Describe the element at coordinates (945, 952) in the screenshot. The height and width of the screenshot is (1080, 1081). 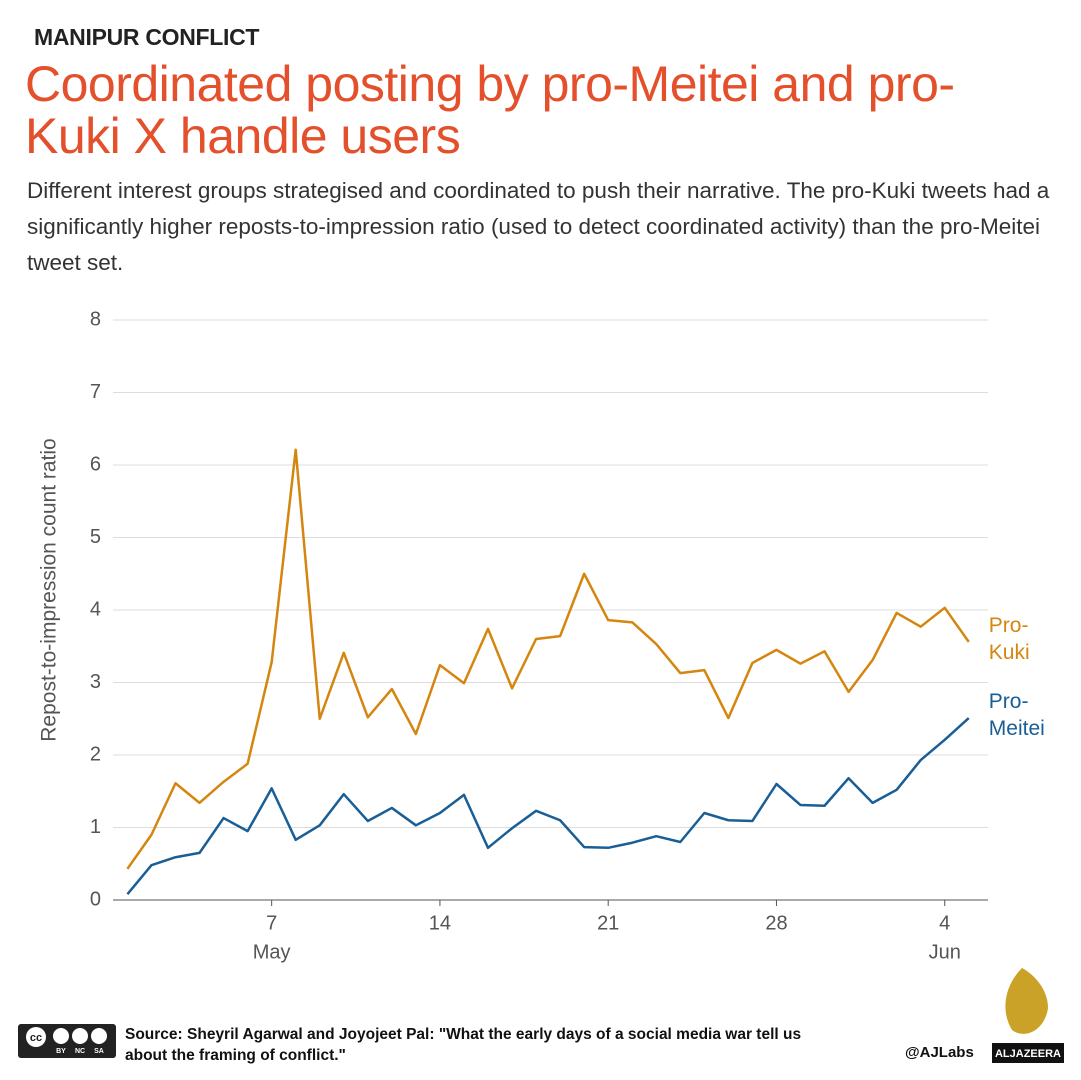
I see `x-month-label: Jun` at that location.